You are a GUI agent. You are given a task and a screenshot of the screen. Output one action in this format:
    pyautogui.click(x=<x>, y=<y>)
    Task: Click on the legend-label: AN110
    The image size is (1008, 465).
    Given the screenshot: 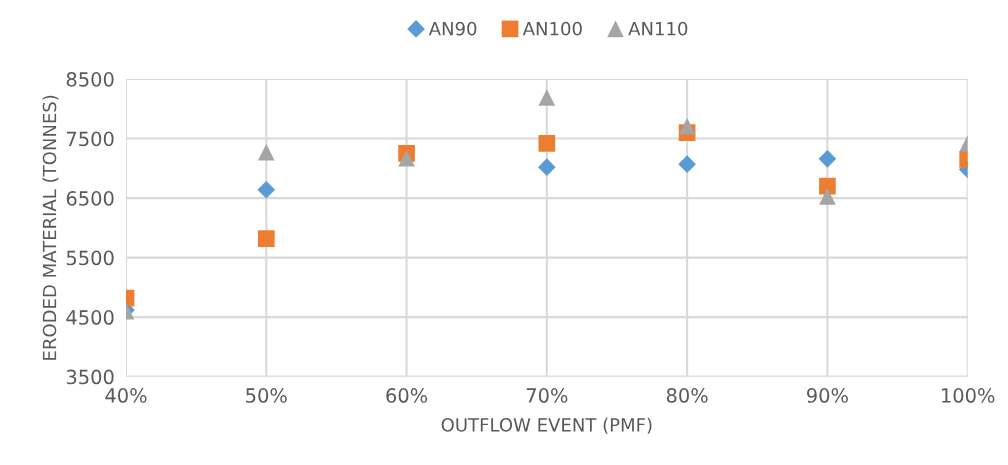 What is the action you would take?
    pyautogui.click(x=658, y=28)
    